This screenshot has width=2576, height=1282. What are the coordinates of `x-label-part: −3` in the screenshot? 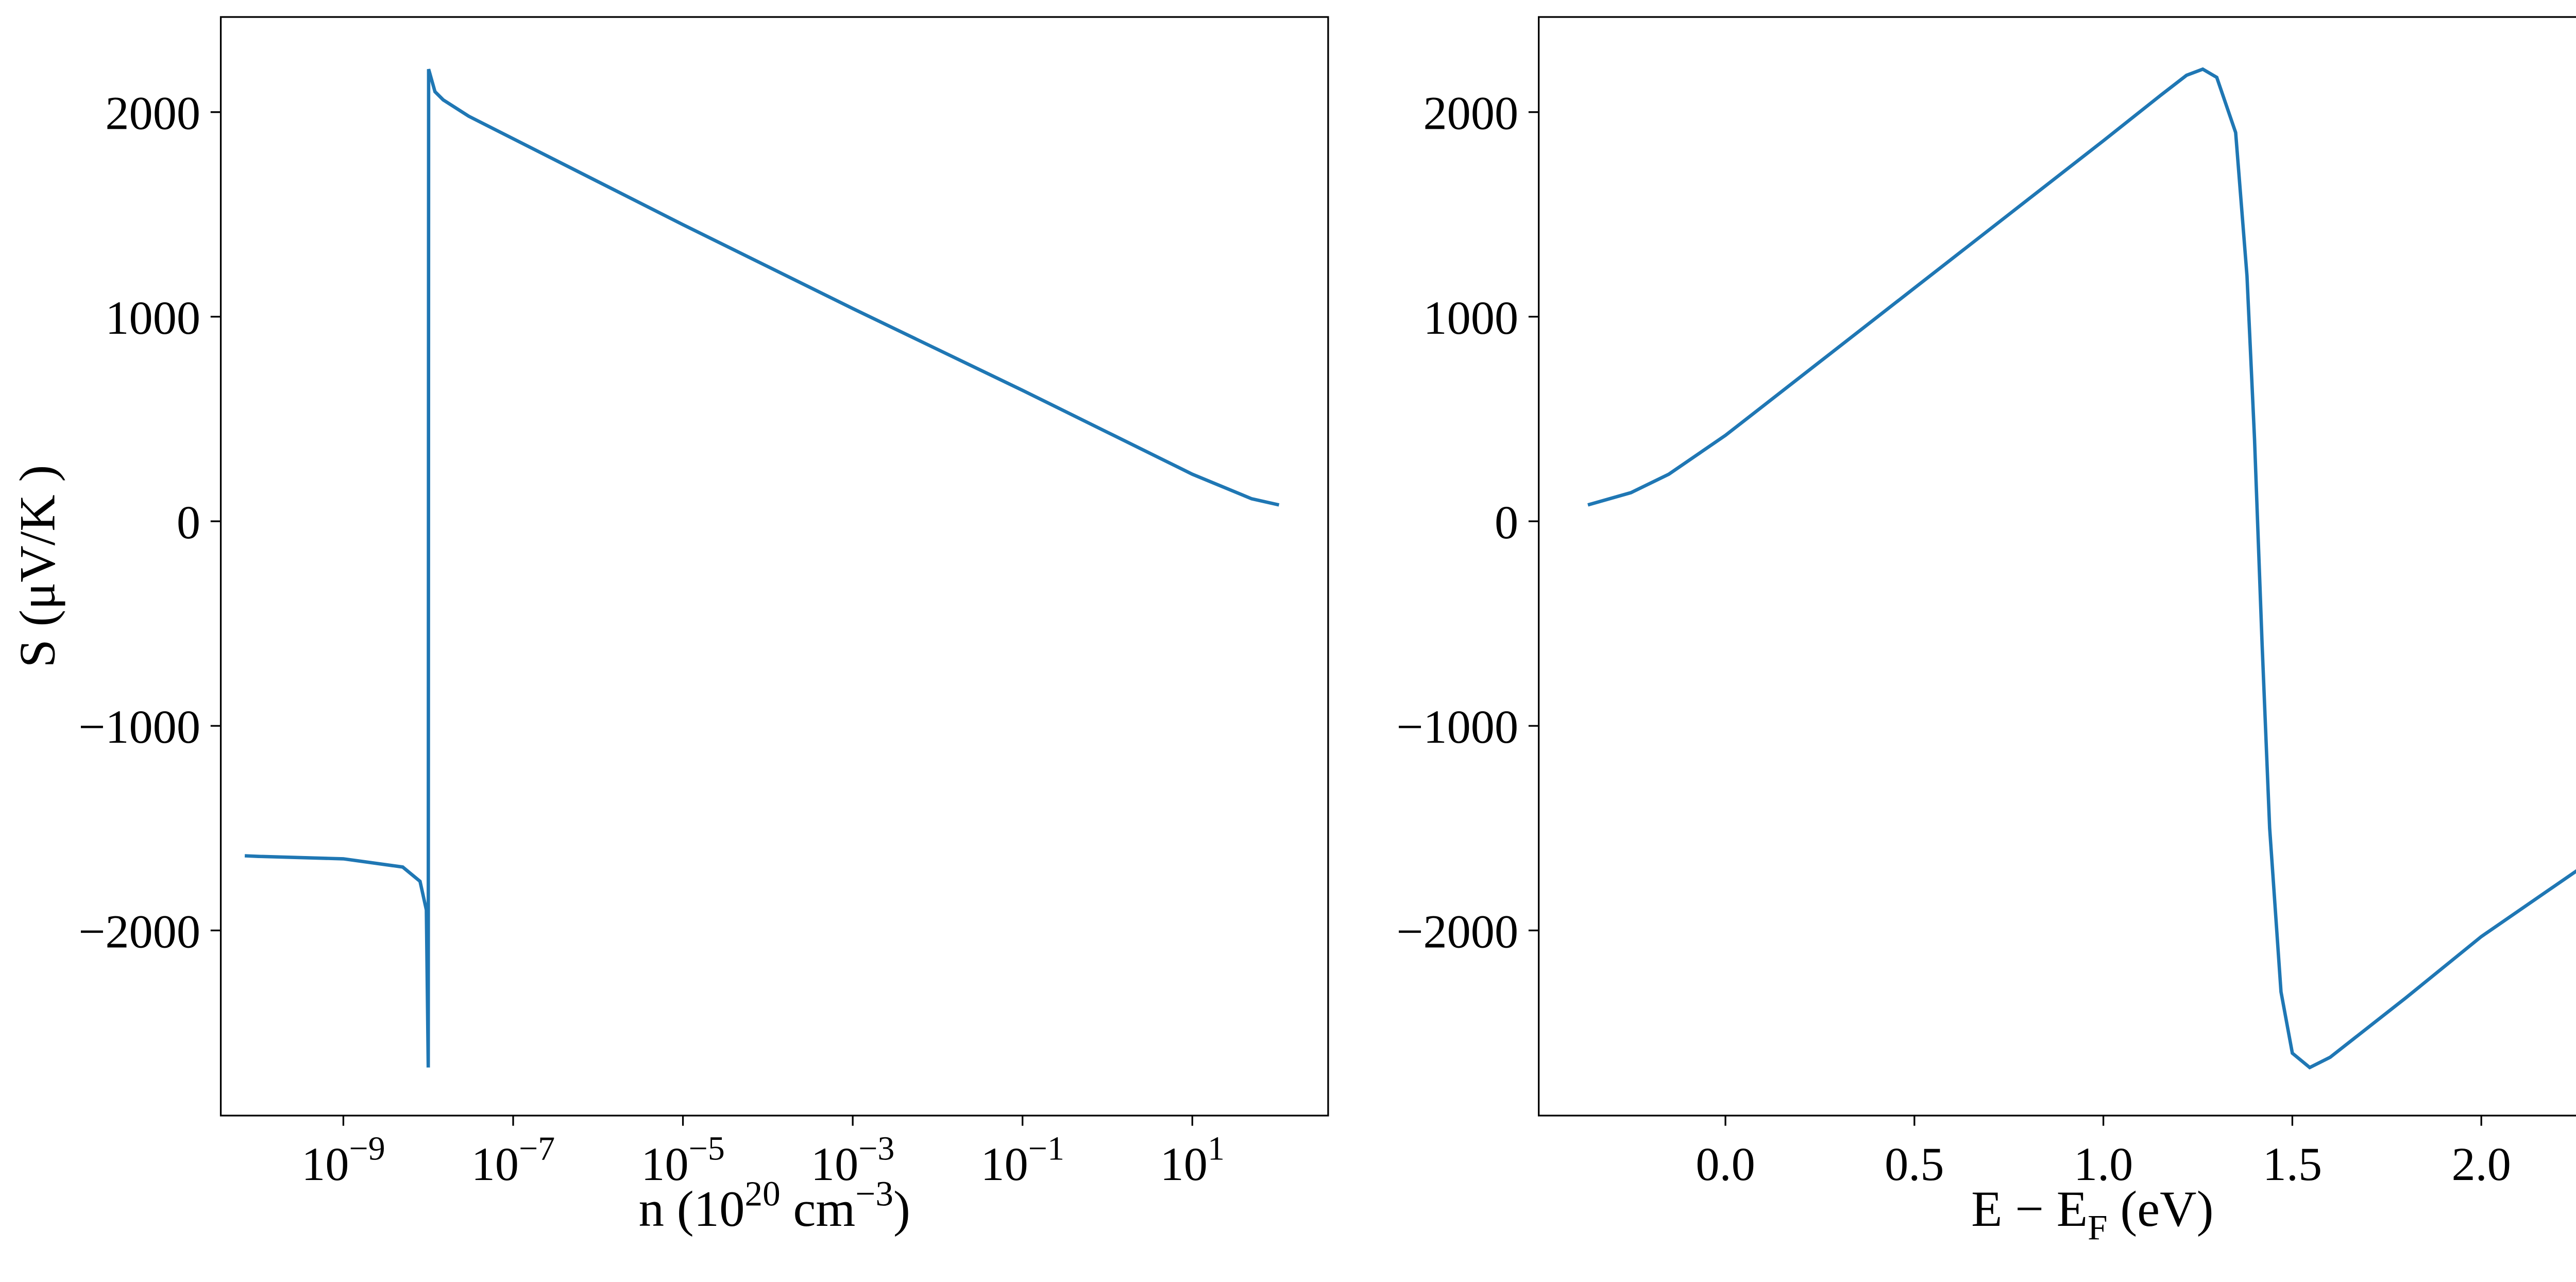 It's located at (874, 1193).